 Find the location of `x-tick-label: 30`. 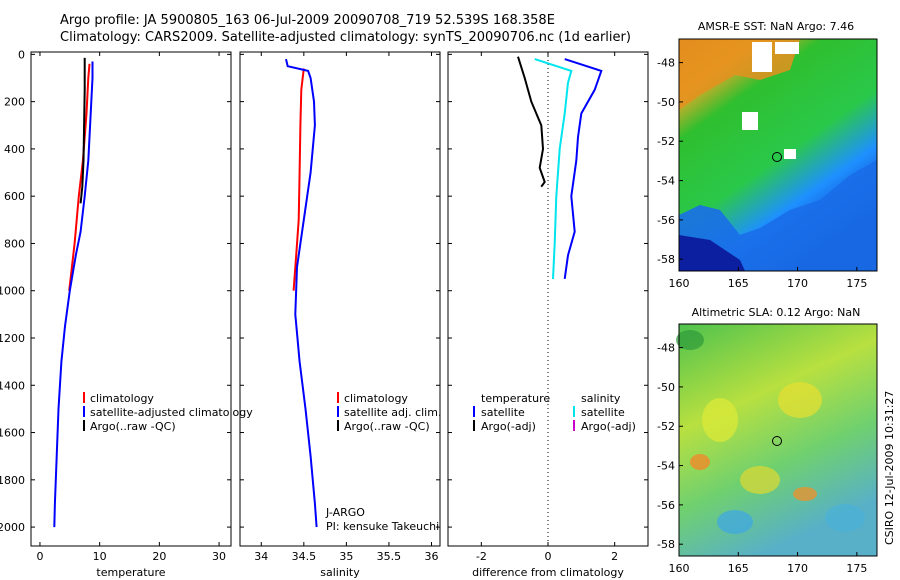

x-tick-label: 30 is located at coordinates (219, 556).